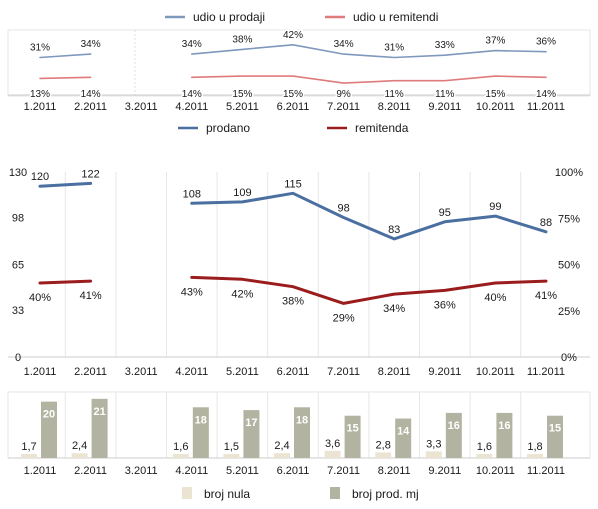 This screenshot has width=598, height=509. I want to click on legend-broj-nula: broj nula, so click(216, 494).